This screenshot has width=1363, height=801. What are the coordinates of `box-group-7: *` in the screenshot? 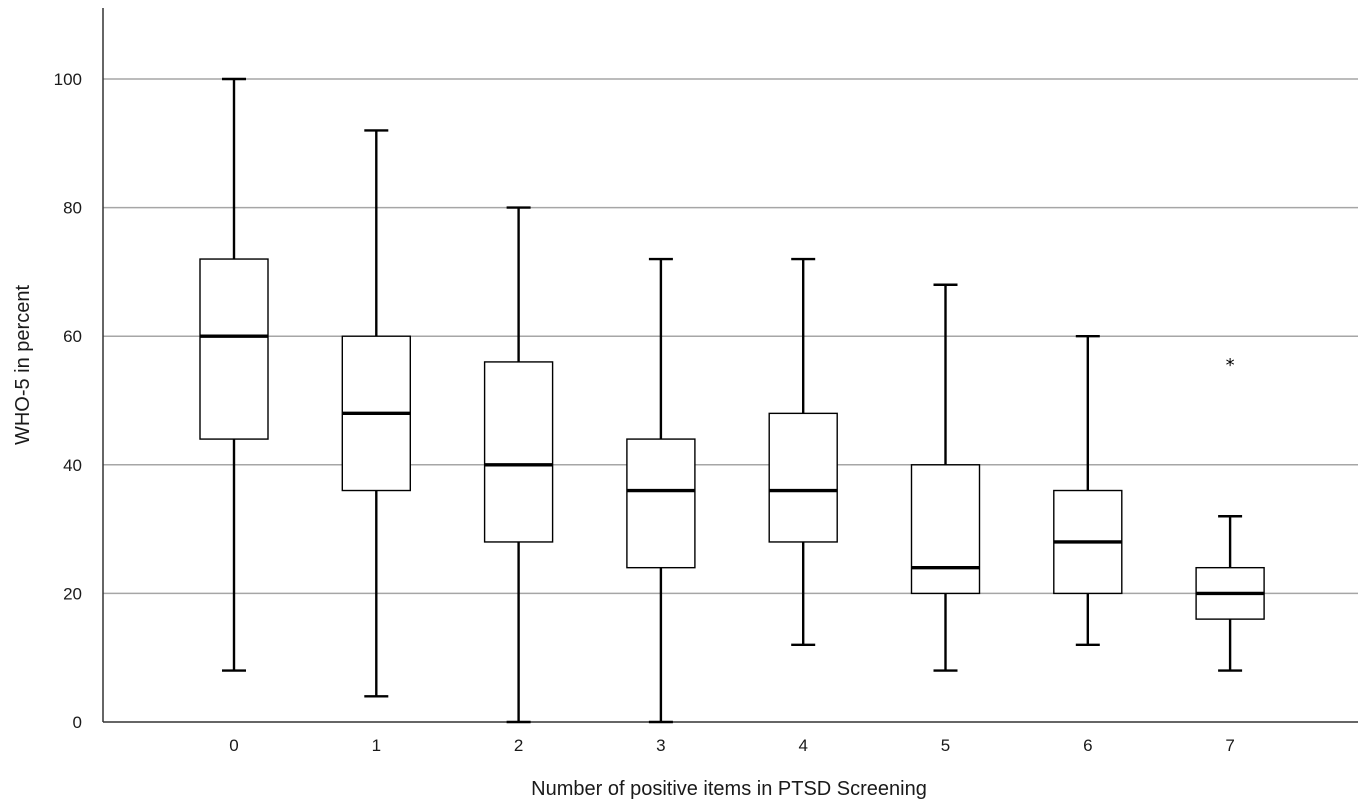 It's located at (1230, 513).